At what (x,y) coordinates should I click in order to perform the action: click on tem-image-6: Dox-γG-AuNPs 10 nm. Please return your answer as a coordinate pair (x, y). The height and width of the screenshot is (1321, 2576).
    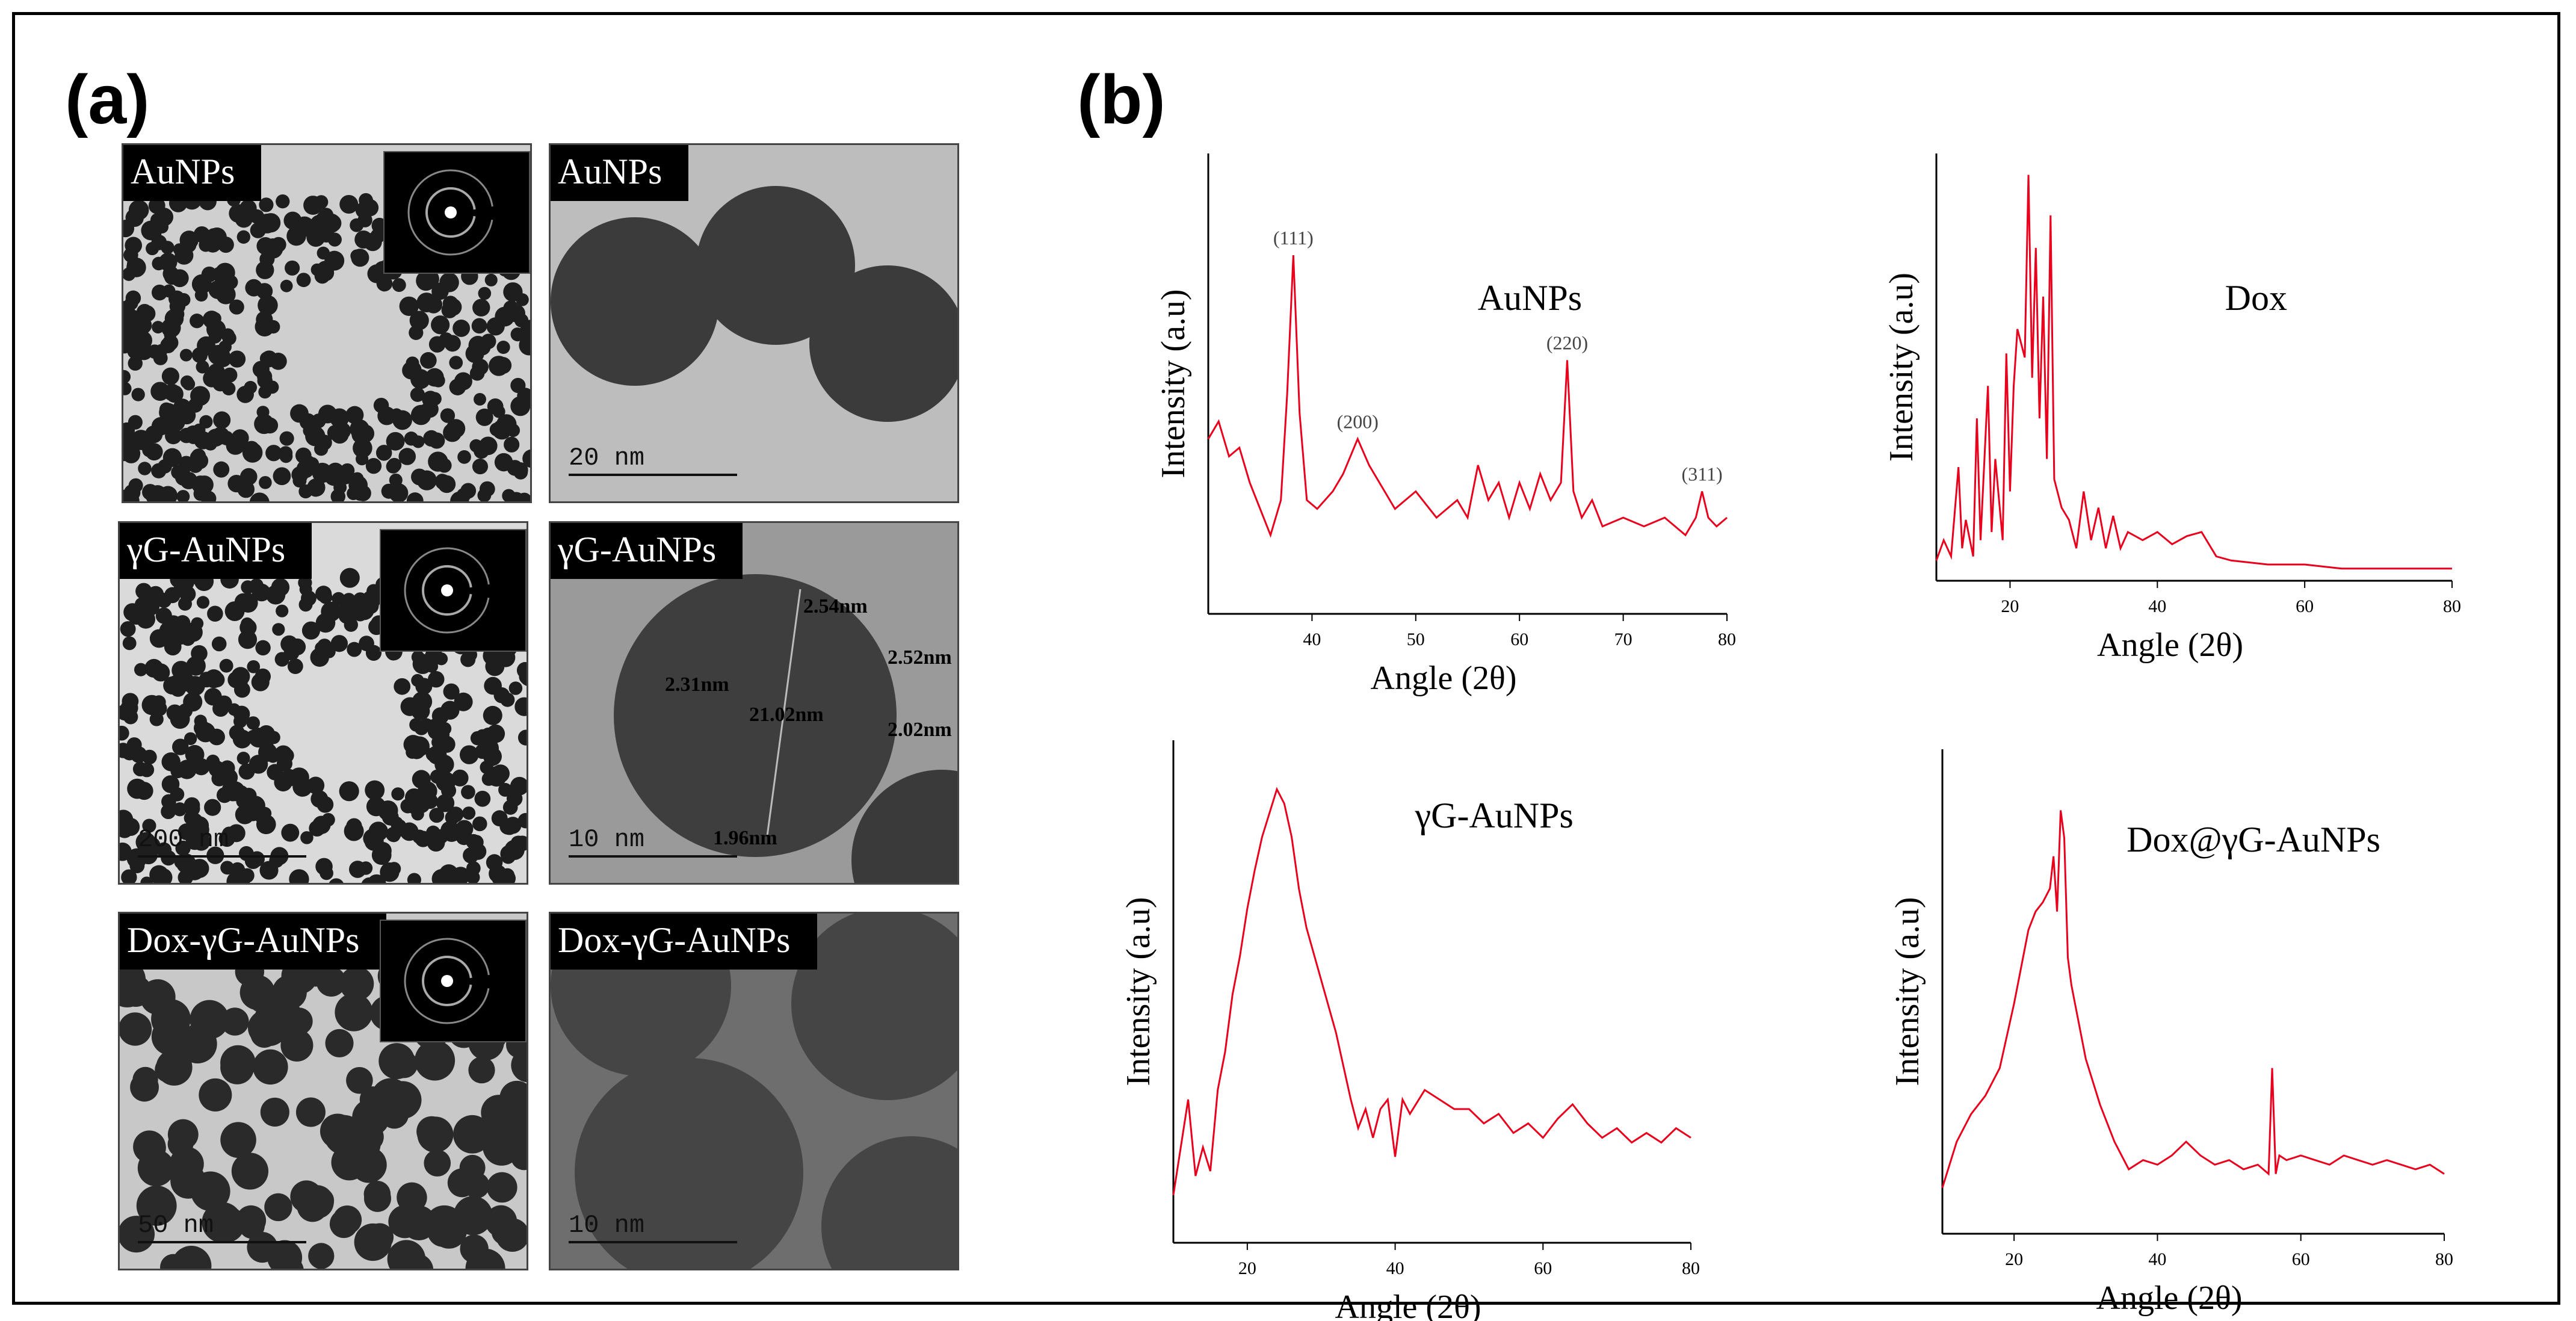
    Looking at the image, I should click on (754, 1091).